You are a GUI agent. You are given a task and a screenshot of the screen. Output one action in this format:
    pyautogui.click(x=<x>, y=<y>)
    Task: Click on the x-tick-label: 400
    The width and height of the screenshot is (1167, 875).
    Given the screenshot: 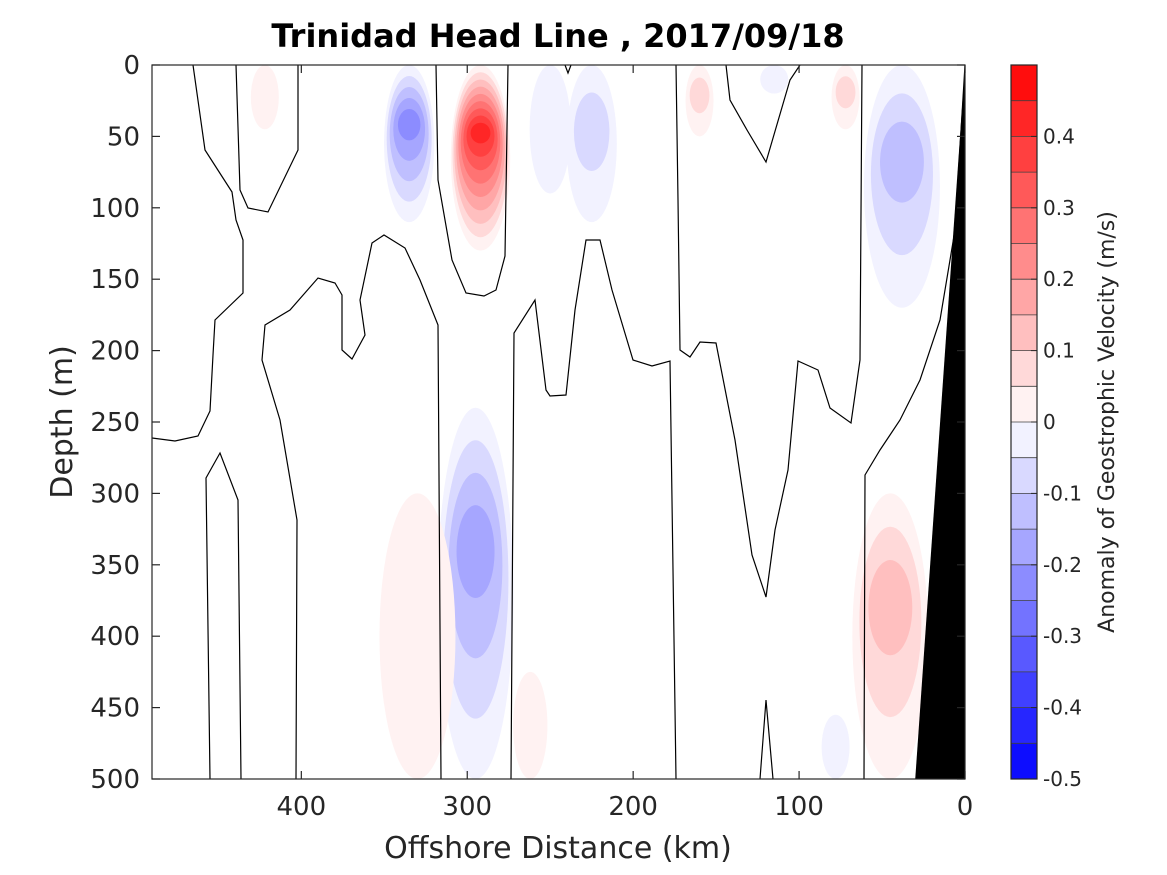 What is the action you would take?
    pyautogui.click(x=302, y=807)
    